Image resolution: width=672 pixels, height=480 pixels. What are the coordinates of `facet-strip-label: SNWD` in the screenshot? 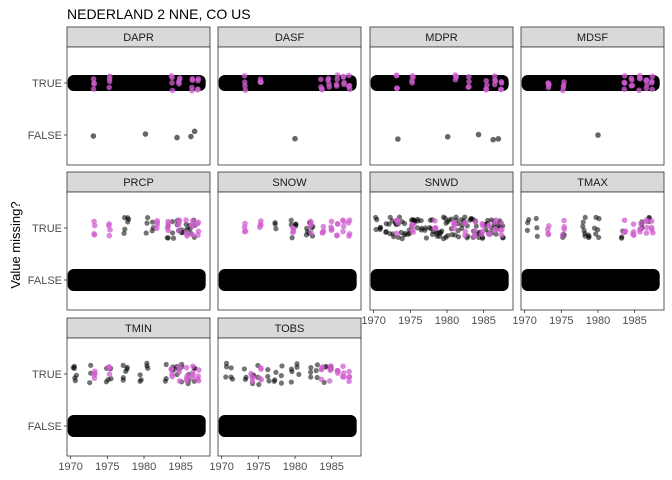 It's located at (442, 183).